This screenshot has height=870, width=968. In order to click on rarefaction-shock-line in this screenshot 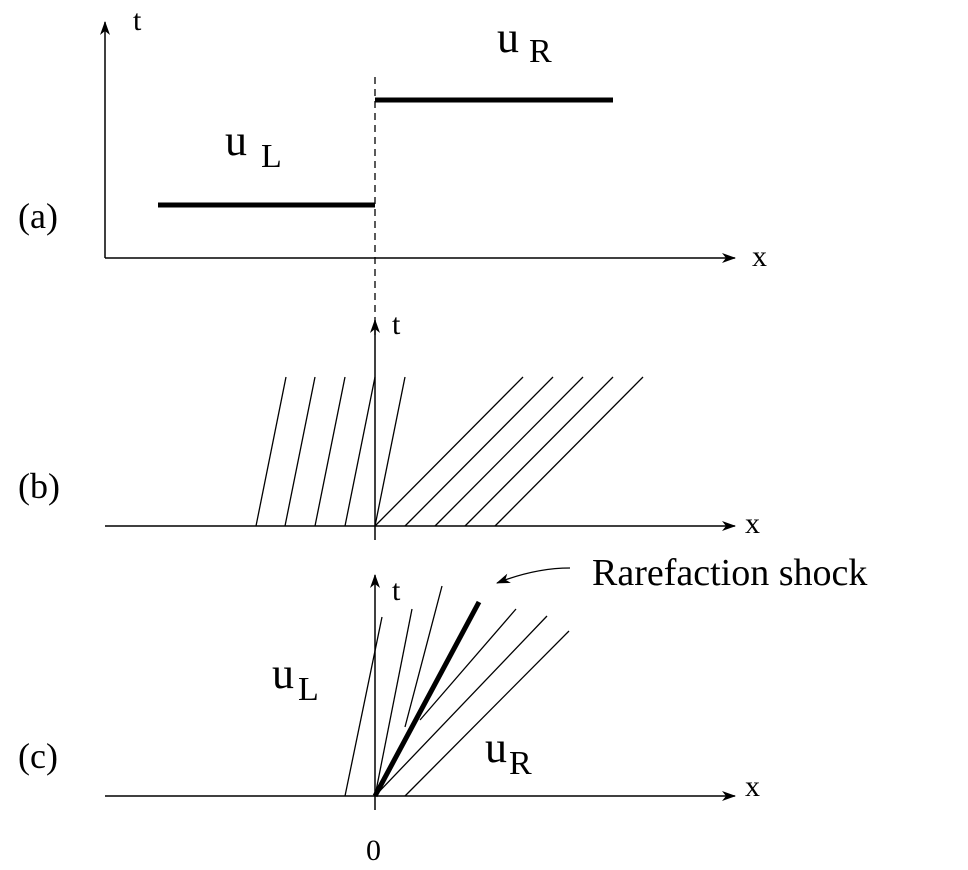, I will do `click(427, 699)`.